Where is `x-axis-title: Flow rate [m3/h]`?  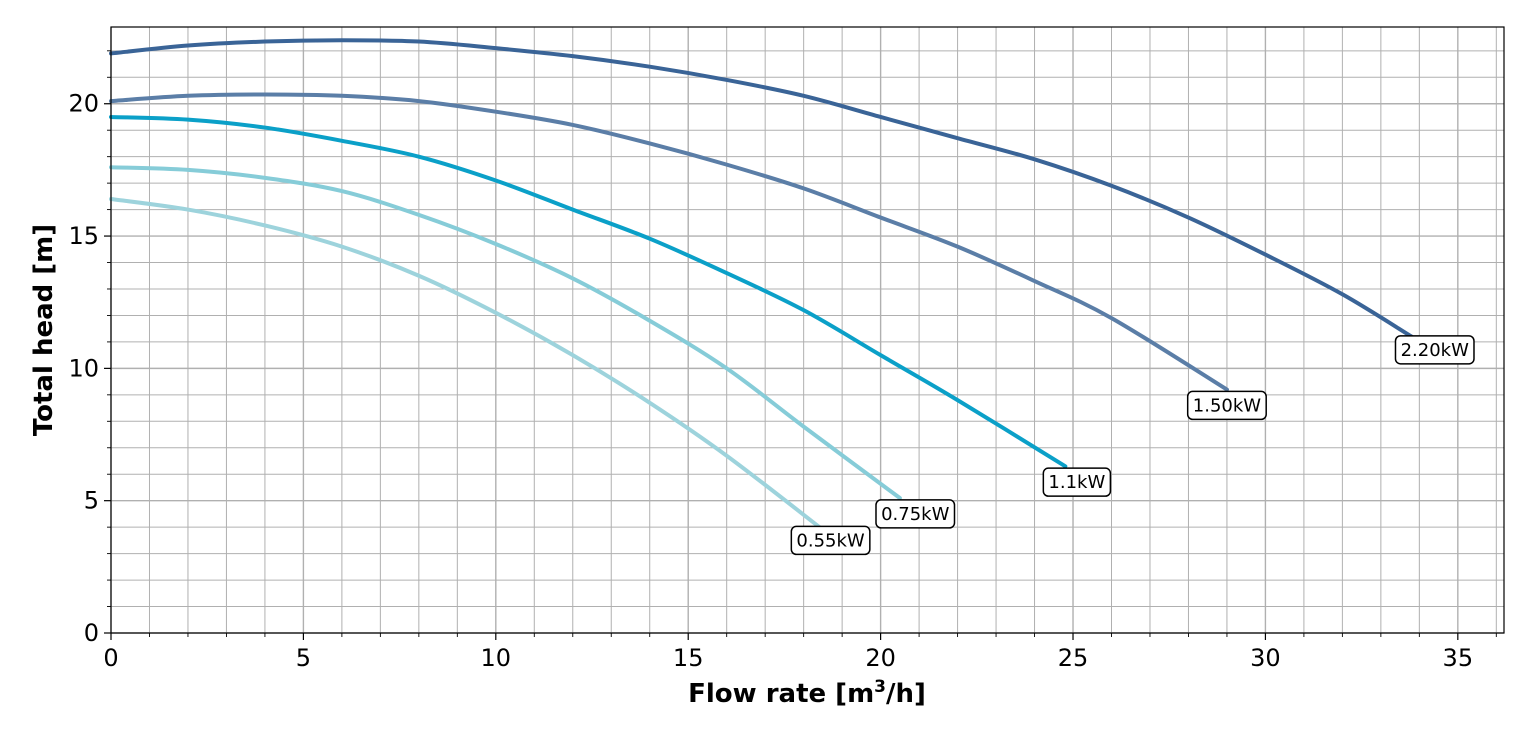 x-axis-title: Flow rate [m3/h] is located at coordinates (807, 693).